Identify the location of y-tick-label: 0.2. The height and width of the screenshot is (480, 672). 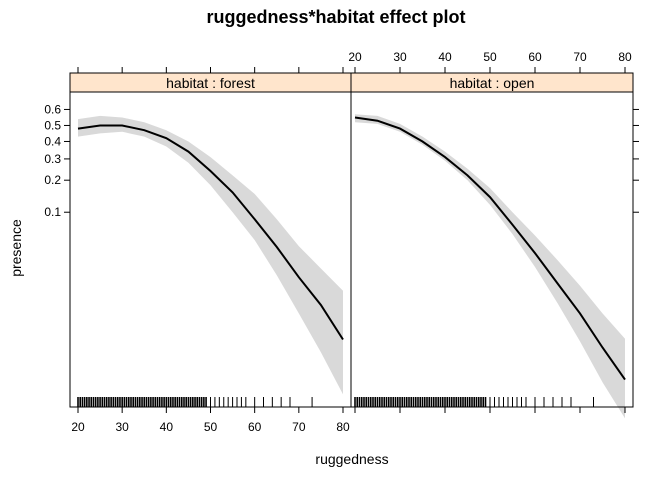
(52, 180).